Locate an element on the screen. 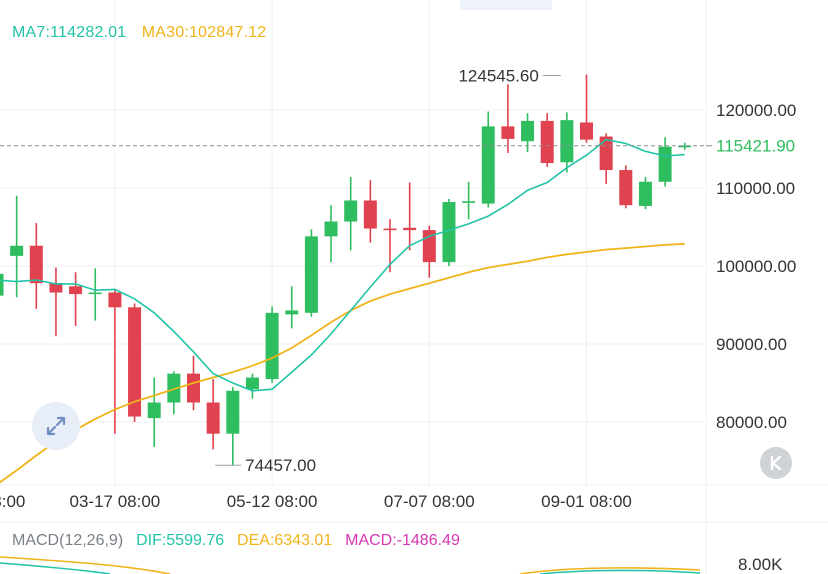  macd-dea-line-right is located at coordinates (610, 570).